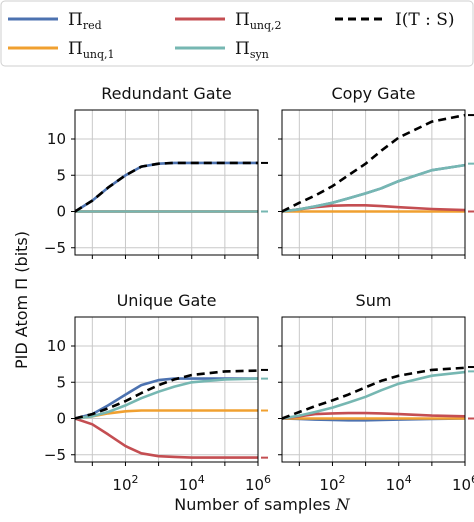  What do you see at coordinates (85, 21) in the screenshot?
I see `legend-label-0: Πred` at bounding box center [85, 21].